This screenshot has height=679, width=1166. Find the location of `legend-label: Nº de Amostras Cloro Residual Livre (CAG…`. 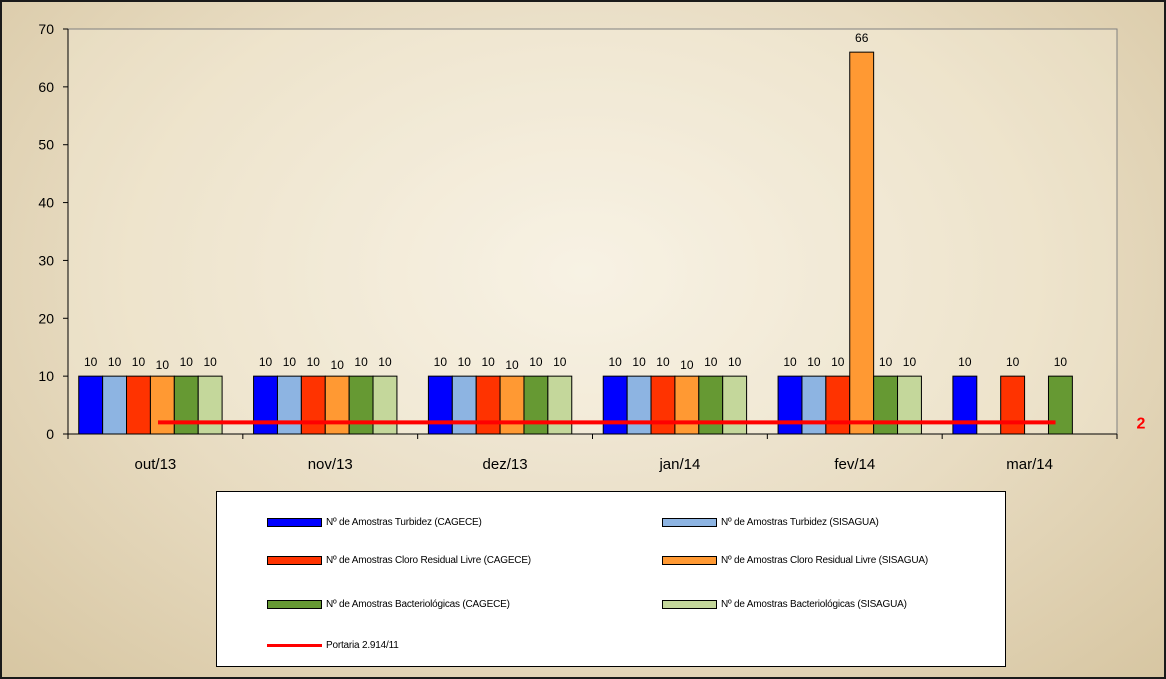

legend-label: Nº de Amostras Cloro Residual Livre (CAG… is located at coordinates (428, 560).